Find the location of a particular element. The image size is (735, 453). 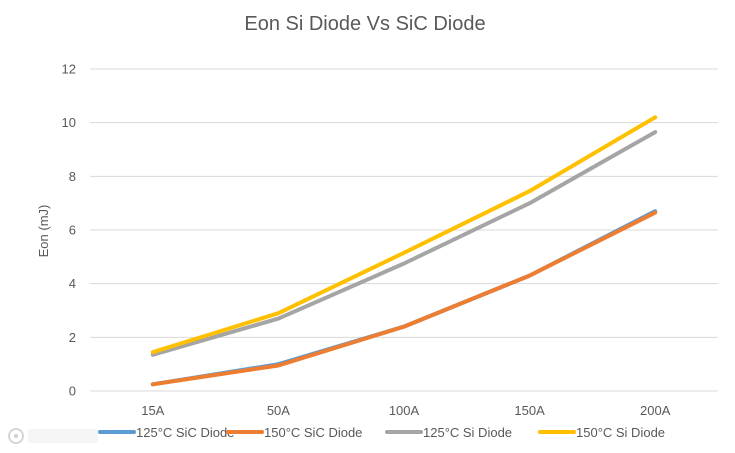

watermark-logo is located at coordinates (54, 436).